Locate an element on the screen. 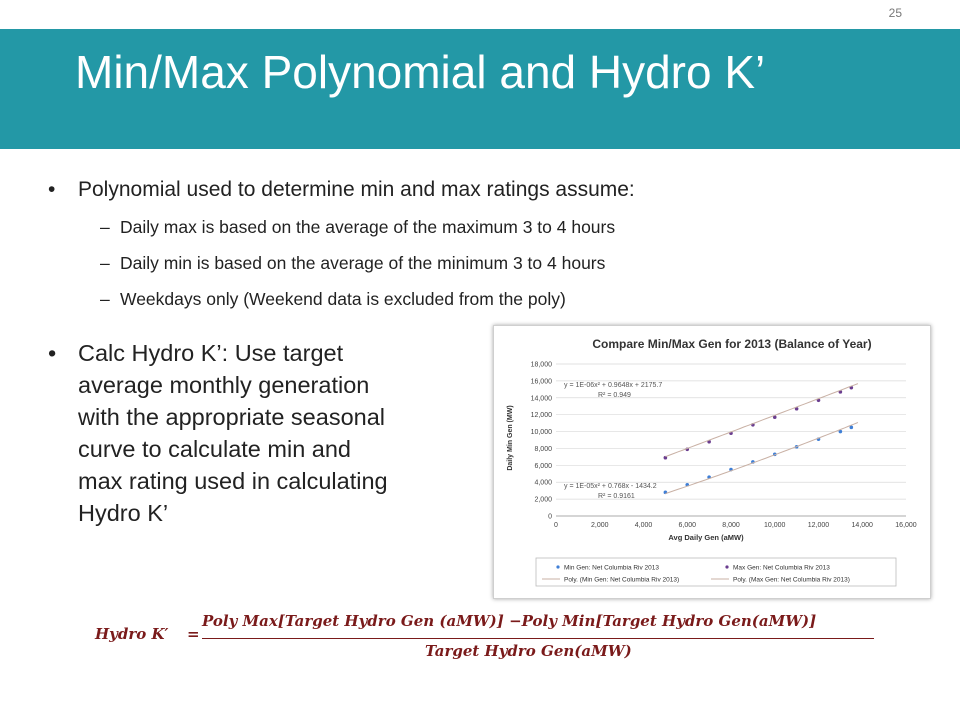 This screenshot has width=960, height=720. bullet-line: Calc Hydro K’: Use target is located at coordinates (211, 353).